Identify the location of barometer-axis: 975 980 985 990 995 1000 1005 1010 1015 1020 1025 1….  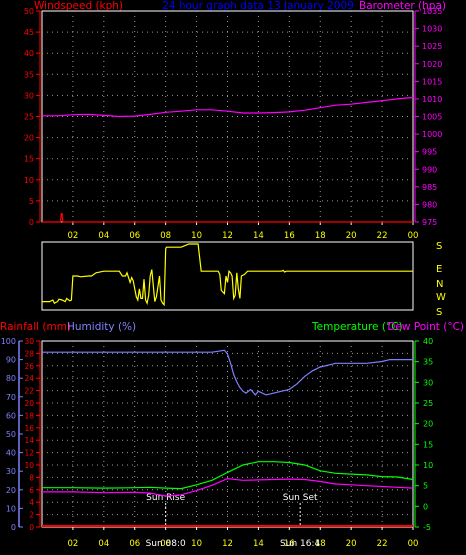
(428, 117).